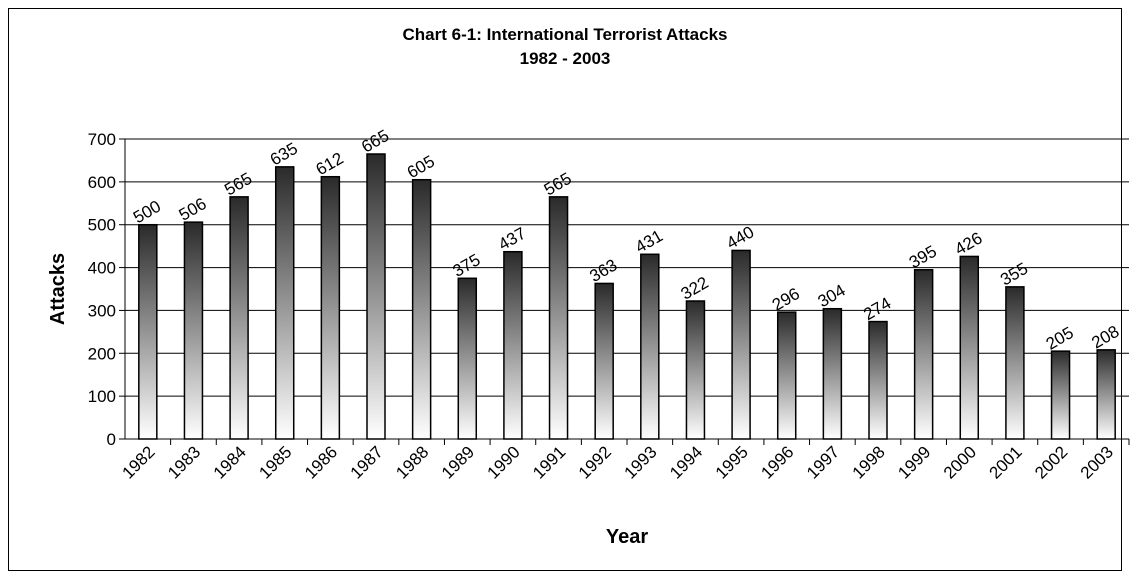  I want to click on data-label: 355, so click(1014, 274).